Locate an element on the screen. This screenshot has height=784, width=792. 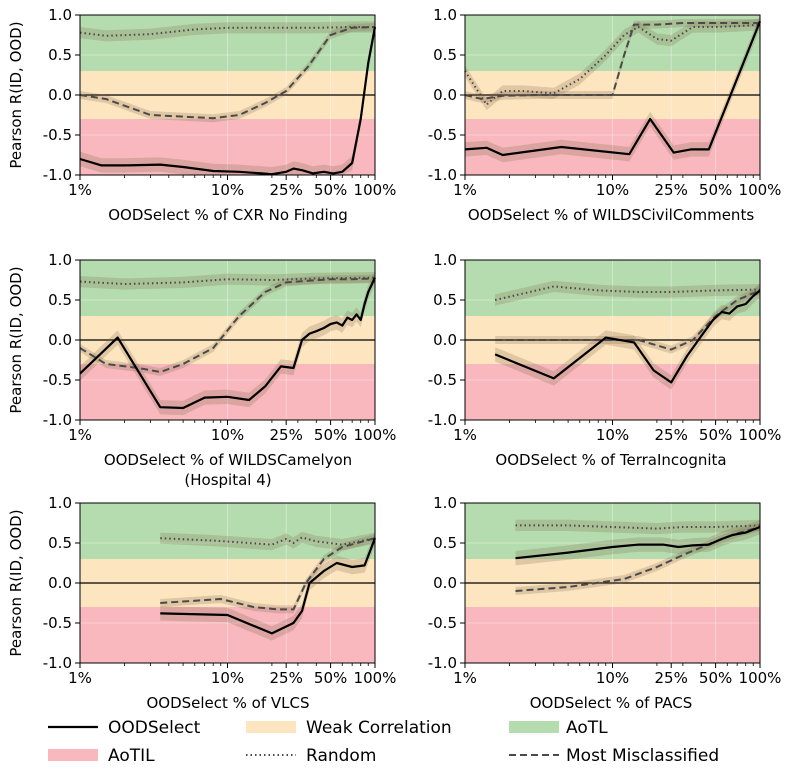
legend-label-aotil: AoTIL is located at coordinates (131, 756).